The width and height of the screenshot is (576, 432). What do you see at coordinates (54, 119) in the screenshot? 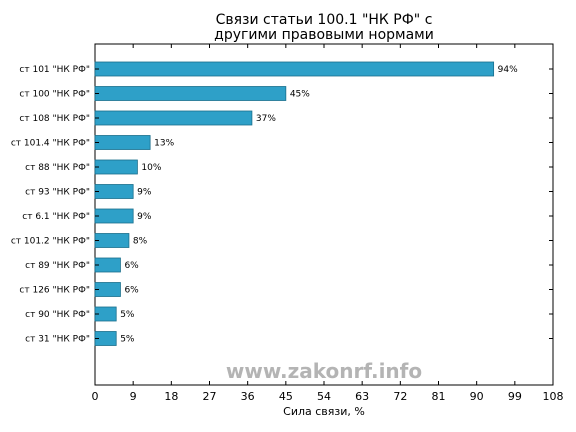
I see `category-label: ст 108 "НК РФ"` at bounding box center [54, 119].